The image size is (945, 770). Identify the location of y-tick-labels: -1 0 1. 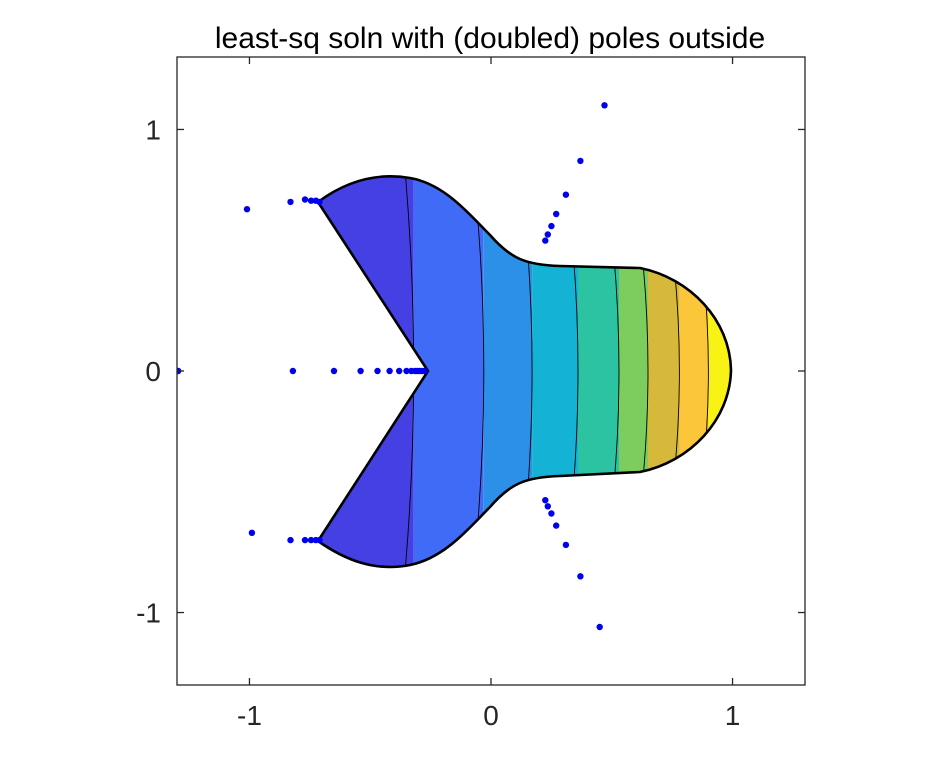
(148, 372).